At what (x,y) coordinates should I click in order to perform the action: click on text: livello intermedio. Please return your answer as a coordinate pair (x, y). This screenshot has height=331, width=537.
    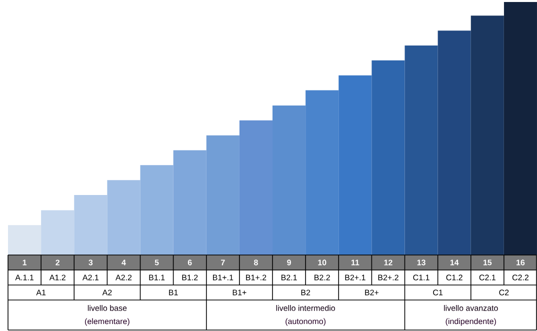
    Looking at the image, I should click on (305, 308).